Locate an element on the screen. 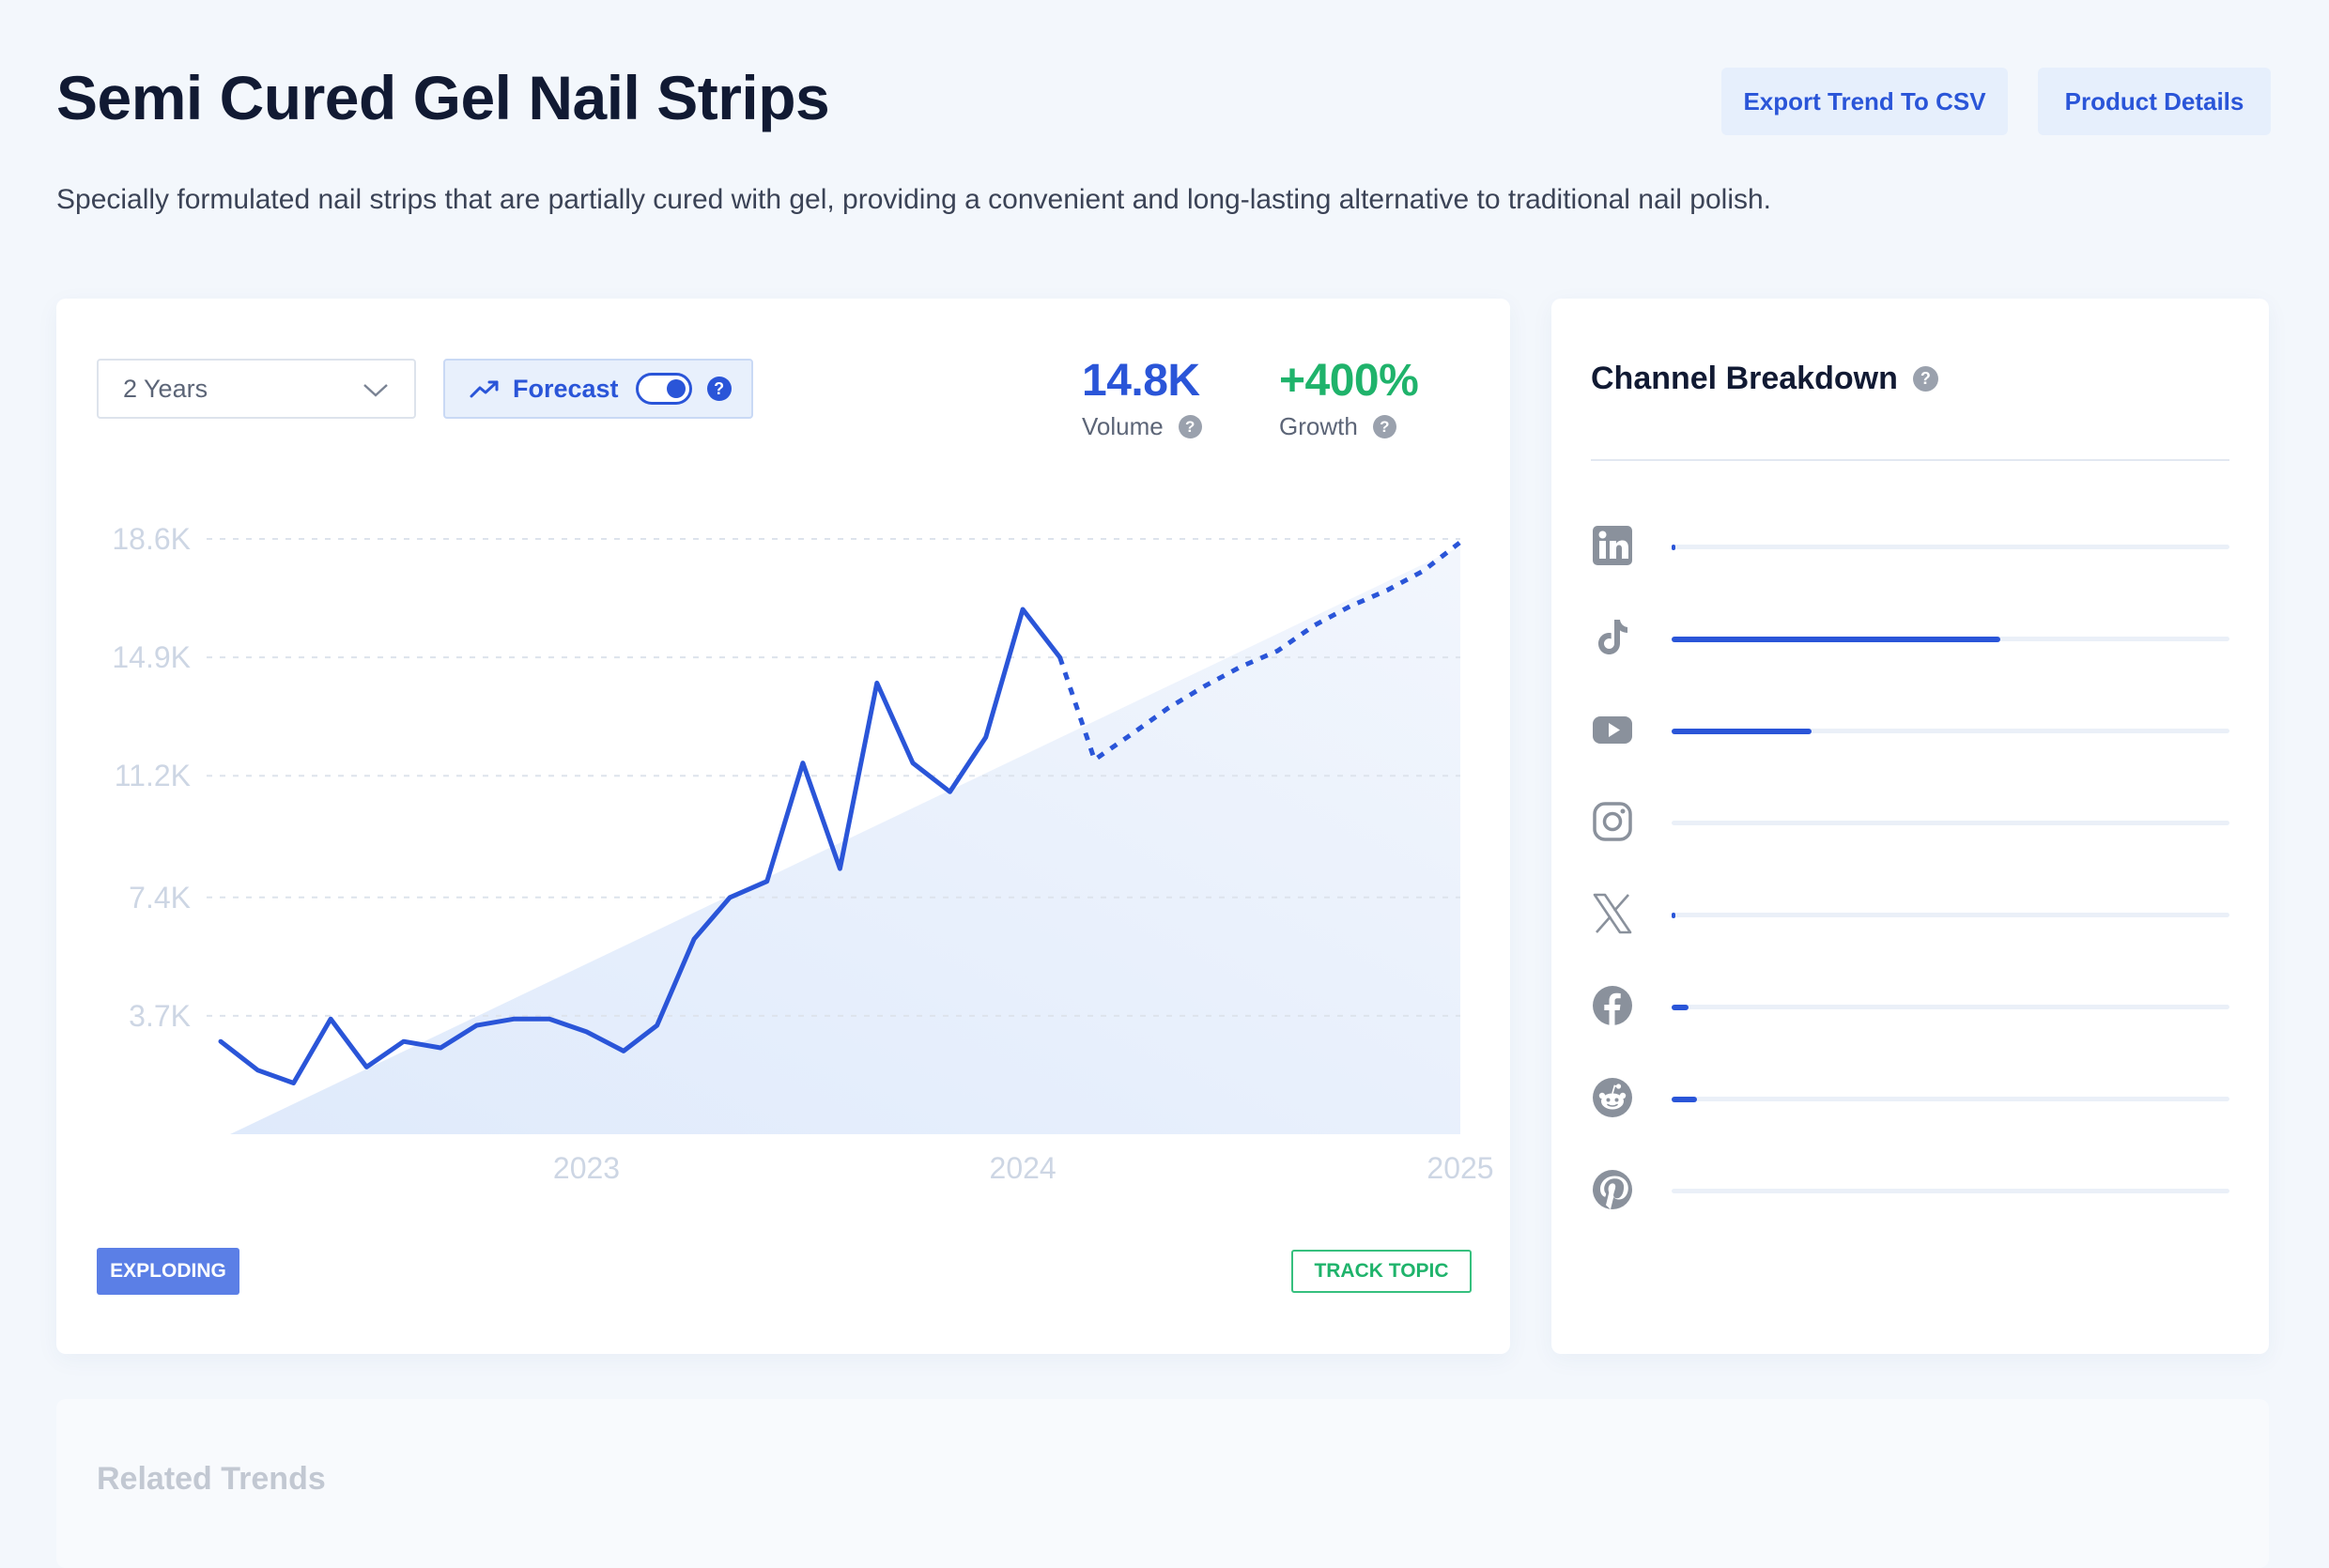 The height and width of the screenshot is (1568, 2329). time-range-select: 2 Years is located at coordinates (257, 389).